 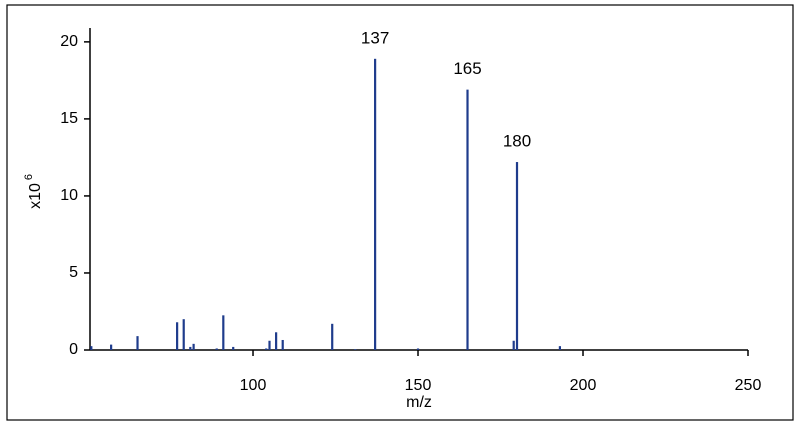 What do you see at coordinates (69, 41) in the screenshot?
I see `y-tick-label: 20` at bounding box center [69, 41].